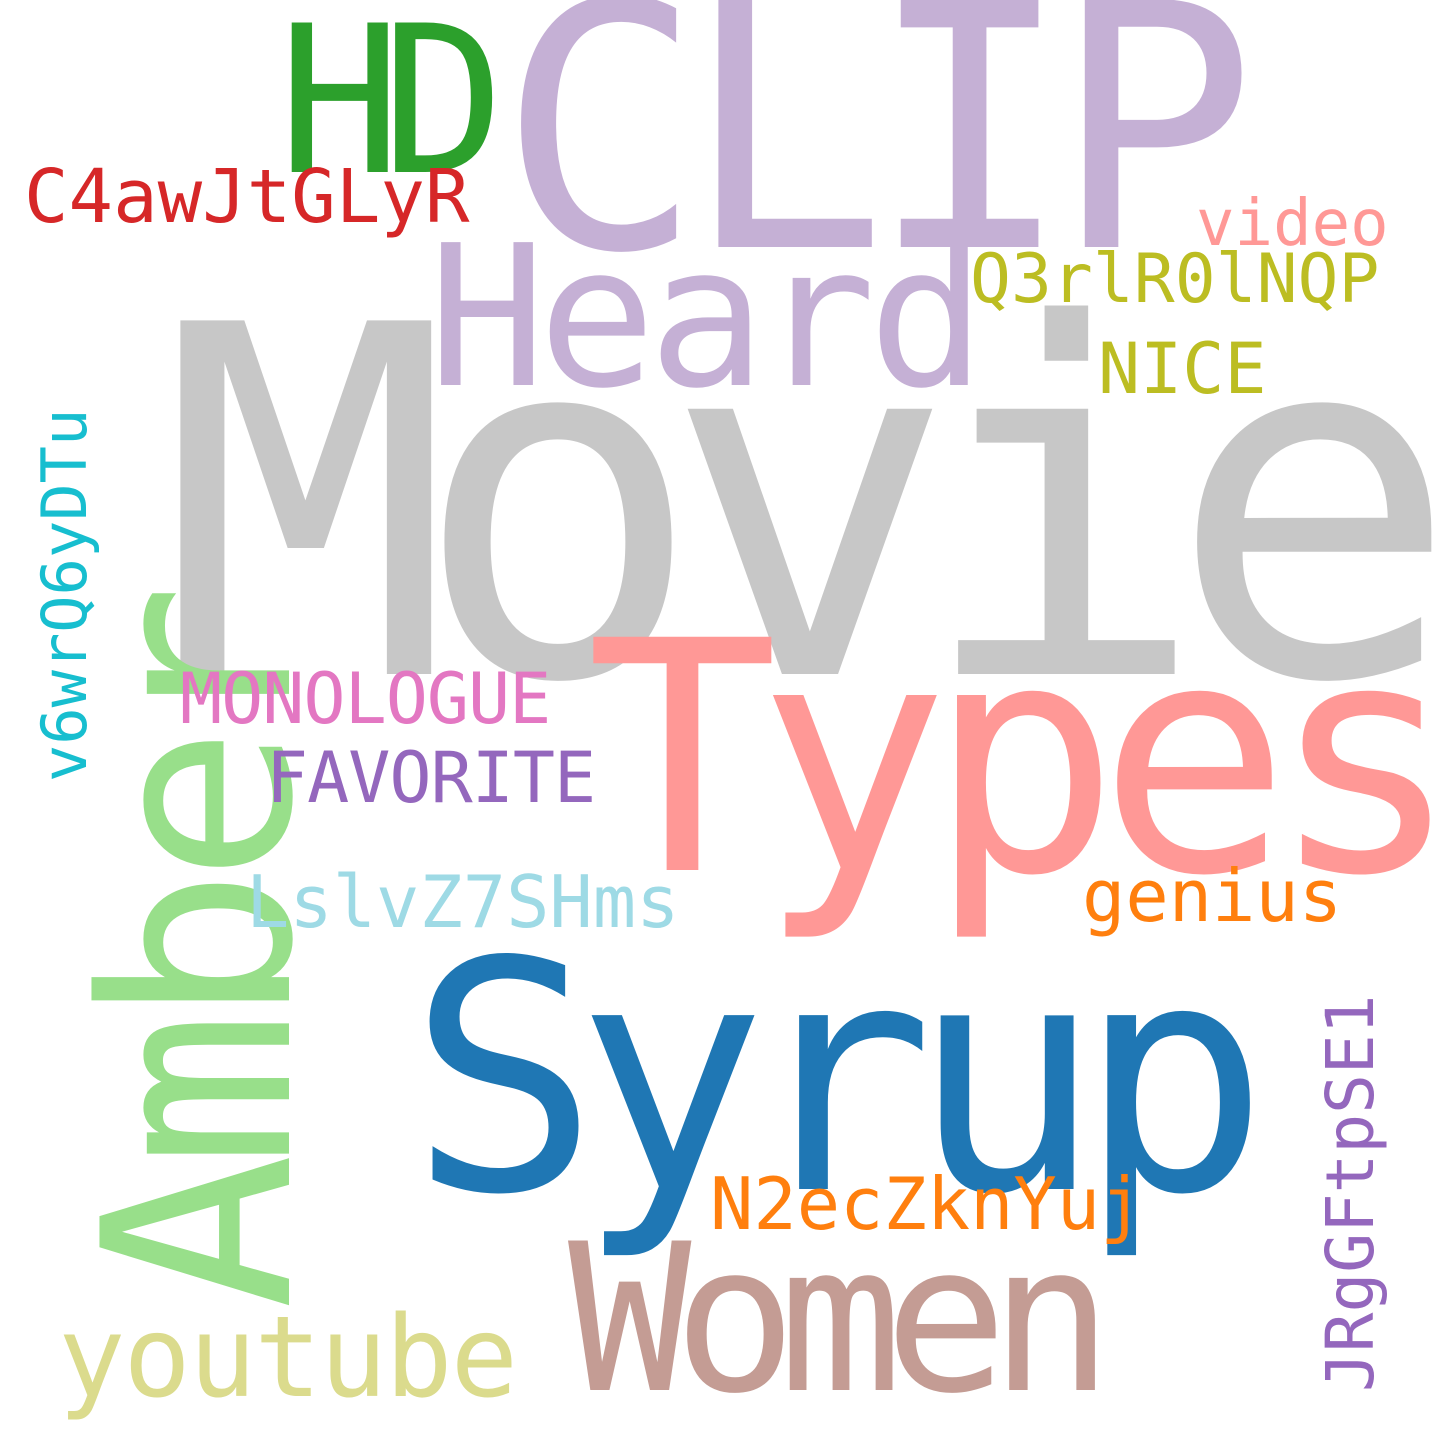 The height and width of the screenshot is (1440, 1440). I want to click on word-jrggftpse1: JRgGFtpSE1, so click(1350, 1193).